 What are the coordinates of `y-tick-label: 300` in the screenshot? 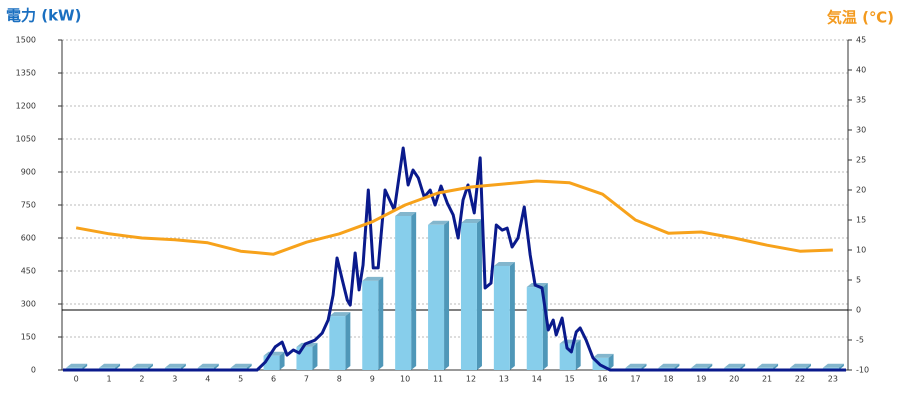 It's located at (28, 304).